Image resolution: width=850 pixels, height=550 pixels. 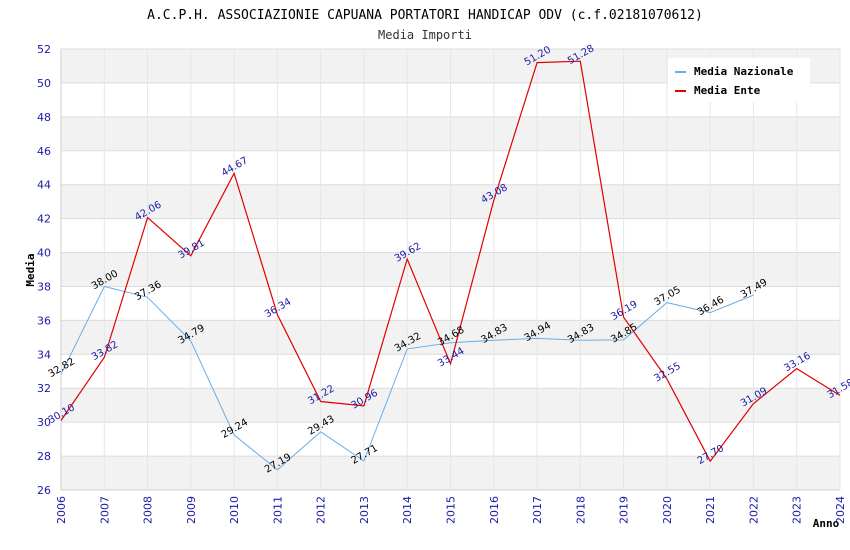 I want to click on x-tick-label: 2007, so click(x=104, y=510).